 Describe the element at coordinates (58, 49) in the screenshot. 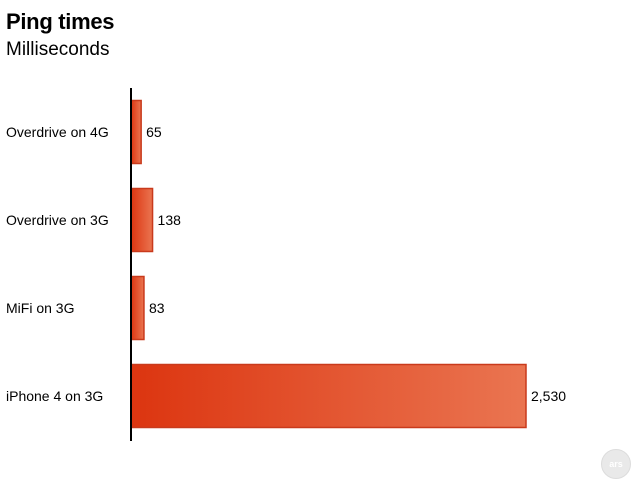

I see `chart-subtitle: Milliseconds` at that location.